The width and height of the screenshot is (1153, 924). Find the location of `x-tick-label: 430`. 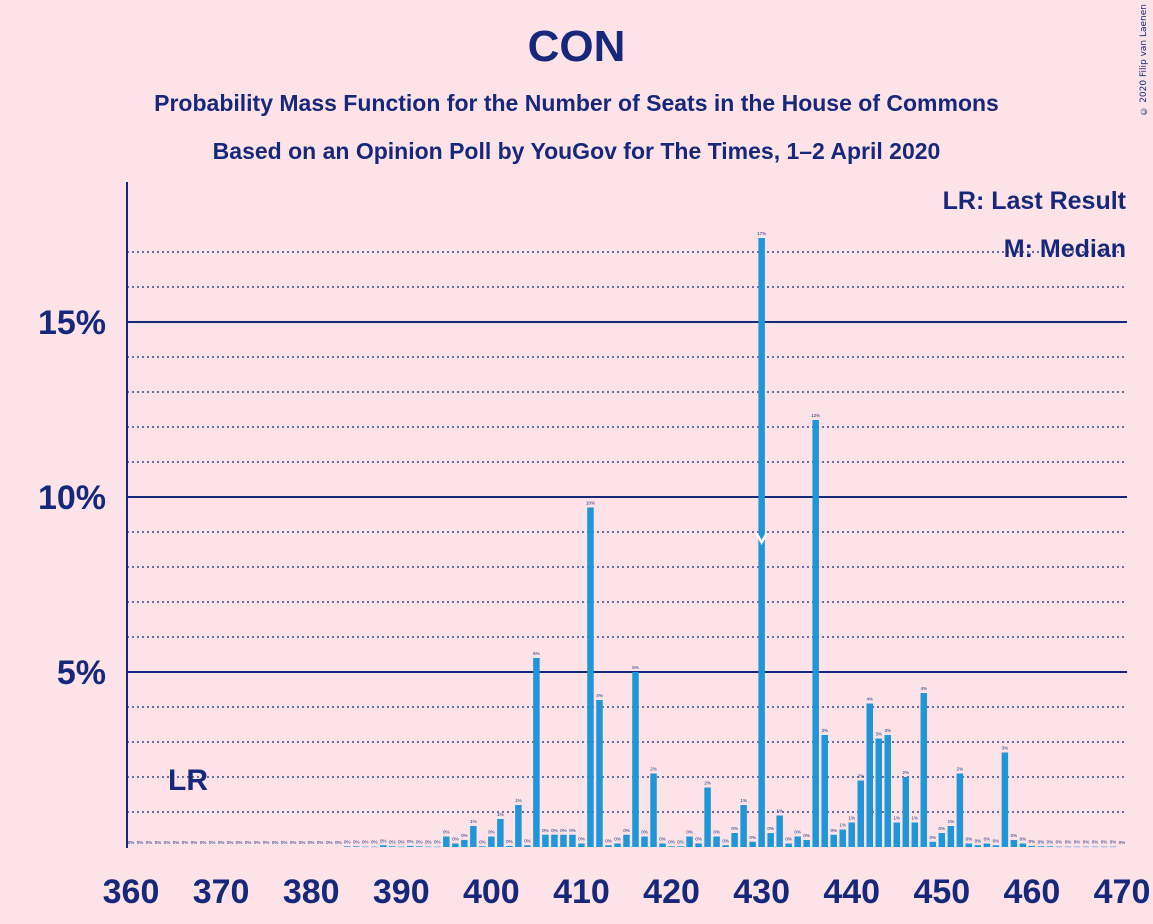

x-tick-label: 430 is located at coordinates (761, 892).